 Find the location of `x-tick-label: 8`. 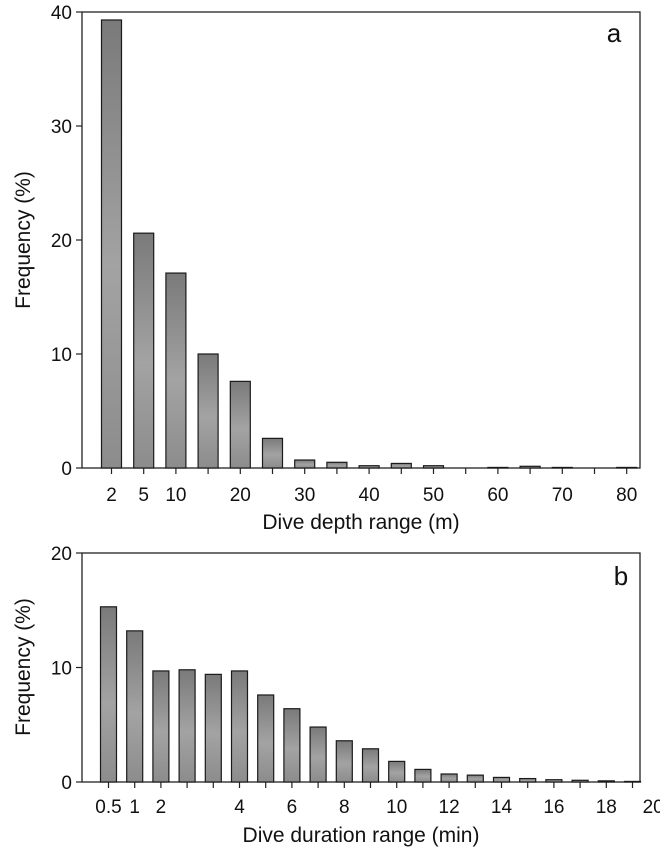

x-tick-label: 8 is located at coordinates (344, 807).